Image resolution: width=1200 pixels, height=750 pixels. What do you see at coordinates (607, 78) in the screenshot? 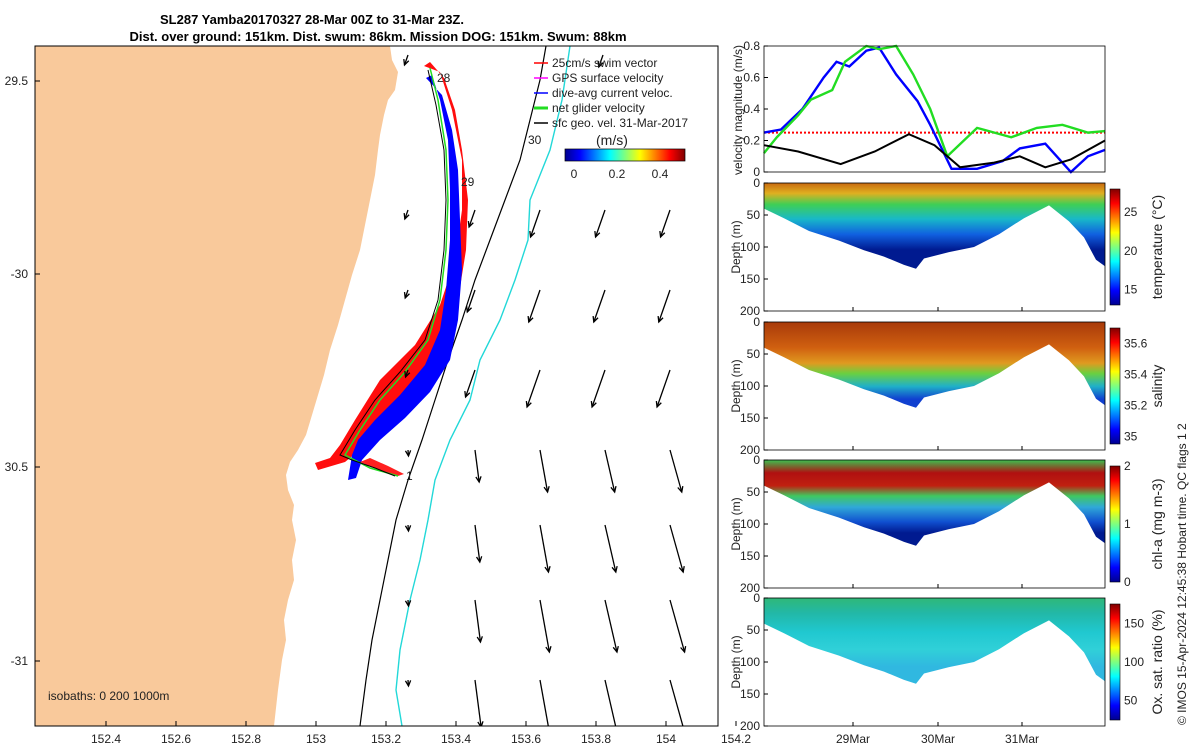
I see `legend-gps: GPS surface velocity` at bounding box center [607, 78].